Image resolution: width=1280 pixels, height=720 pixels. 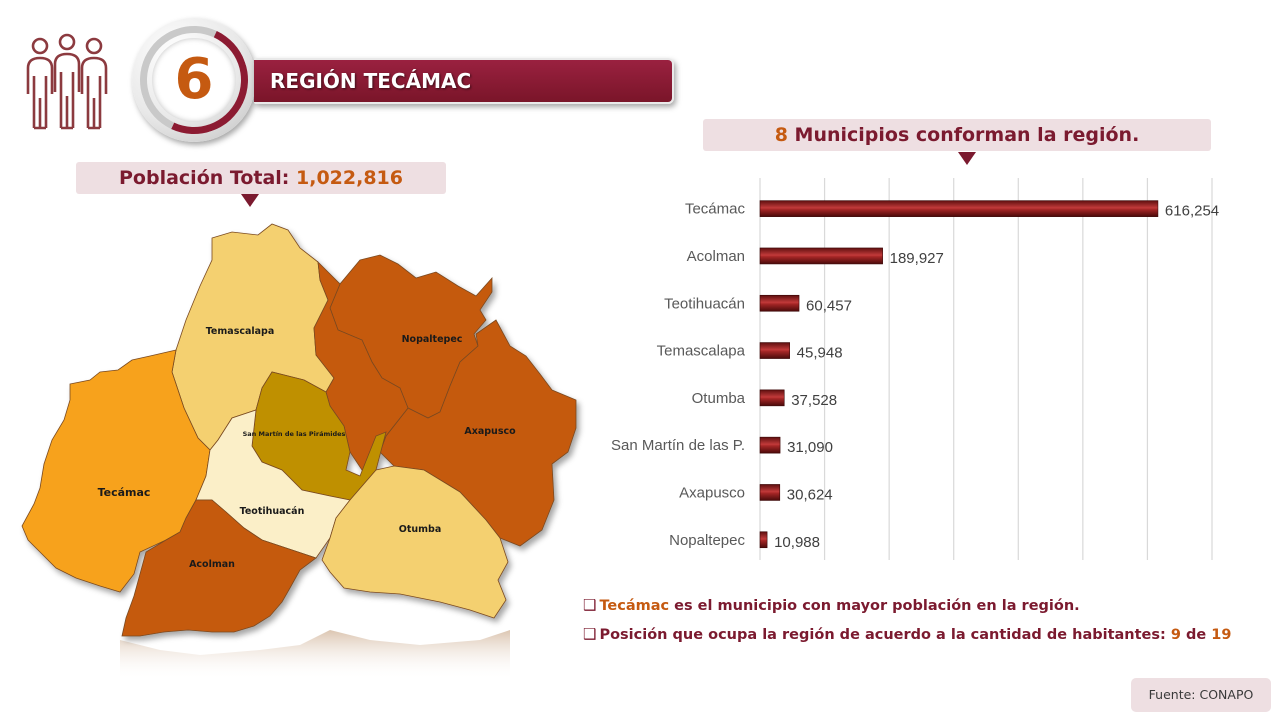 What do you see at coordinates (967, 158) in the screenshot?
I see `municipios-arrow` at bounding box center [967, 158].